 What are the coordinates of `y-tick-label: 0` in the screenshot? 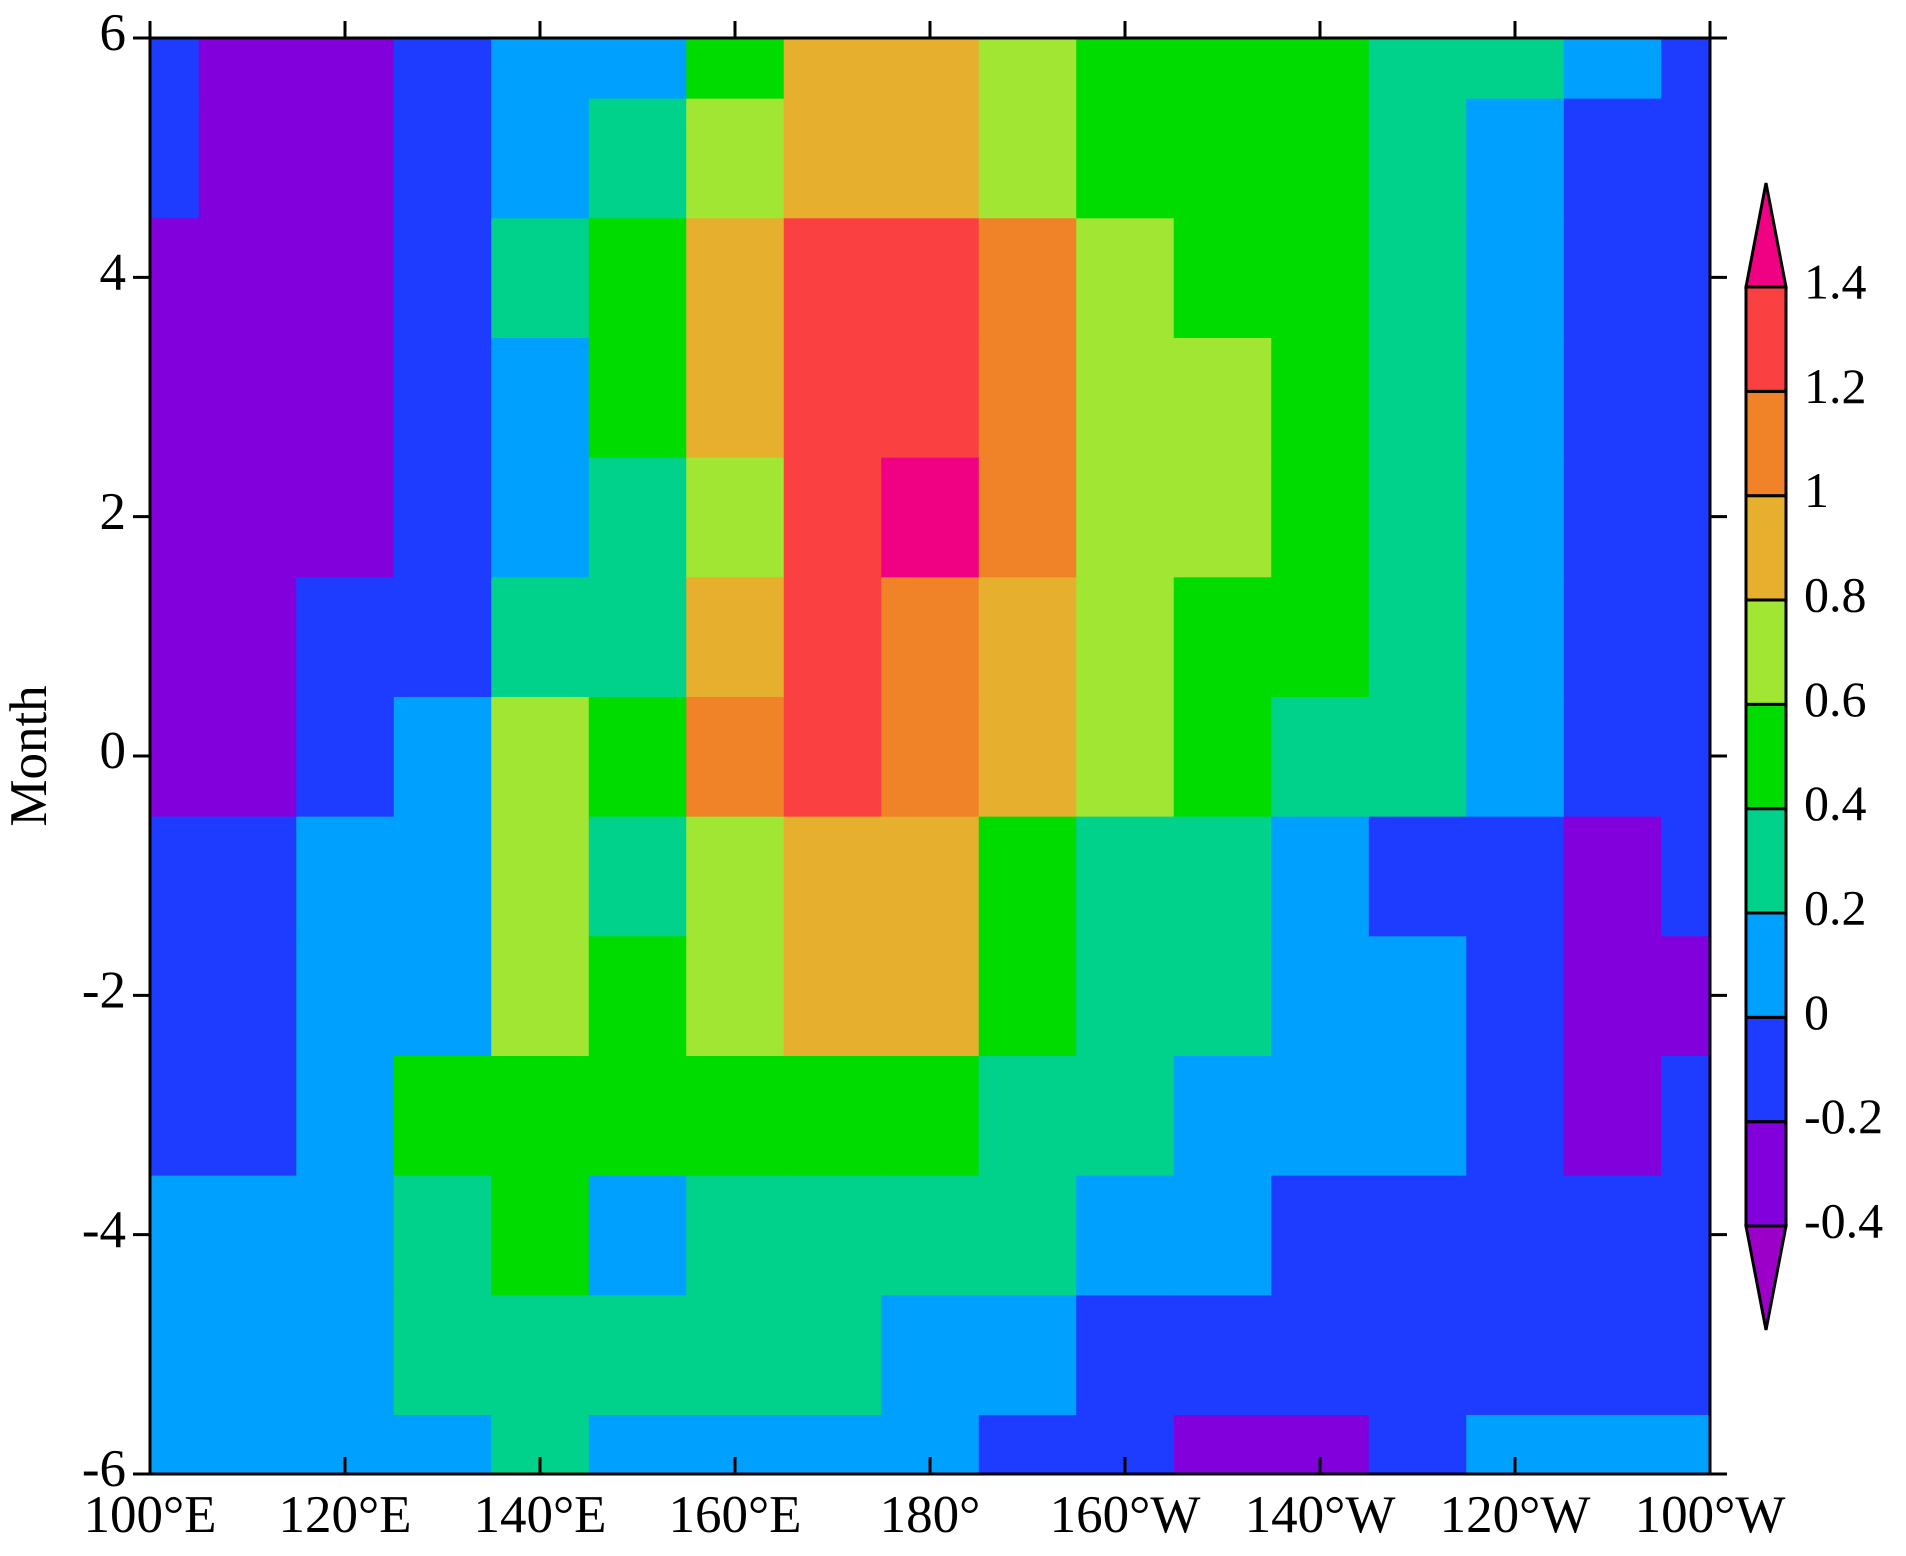 It's located at (113, 751).